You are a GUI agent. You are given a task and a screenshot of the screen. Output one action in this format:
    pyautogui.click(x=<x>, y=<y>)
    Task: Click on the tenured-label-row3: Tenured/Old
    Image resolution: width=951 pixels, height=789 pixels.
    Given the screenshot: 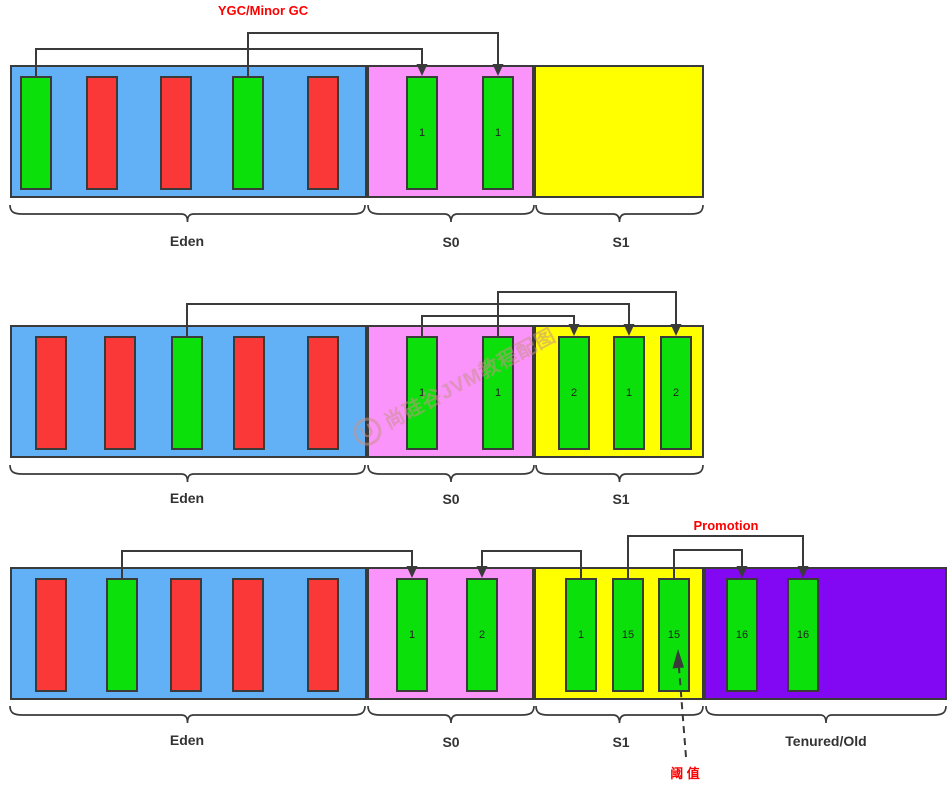 What is the action you would take?
    pyautogui.click(x=826, y=741)
    